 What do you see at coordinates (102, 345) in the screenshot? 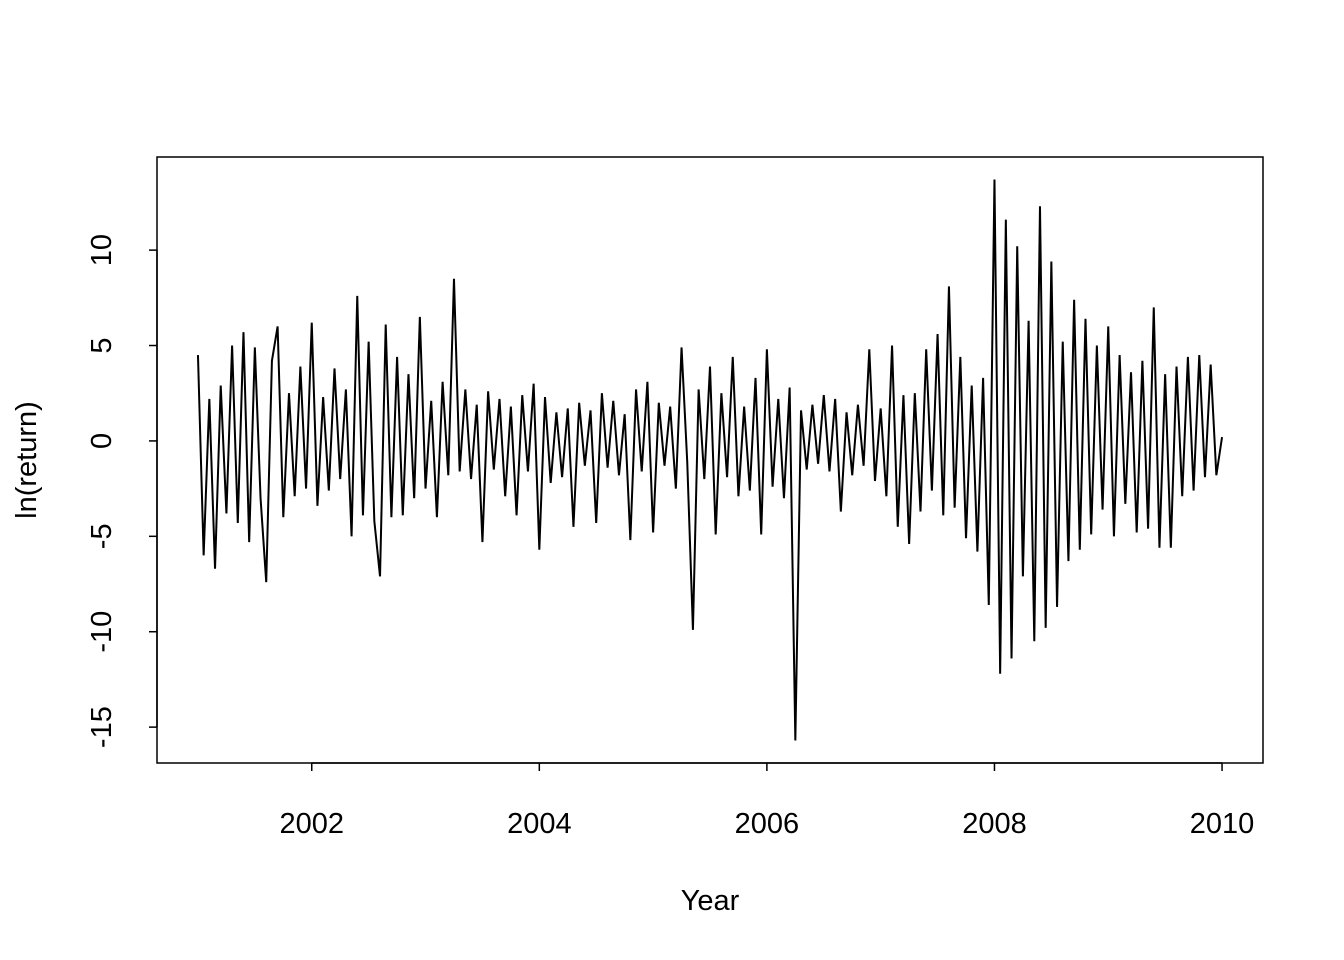
I see `y-tick-label: 5` at bounding box center [102, 345].